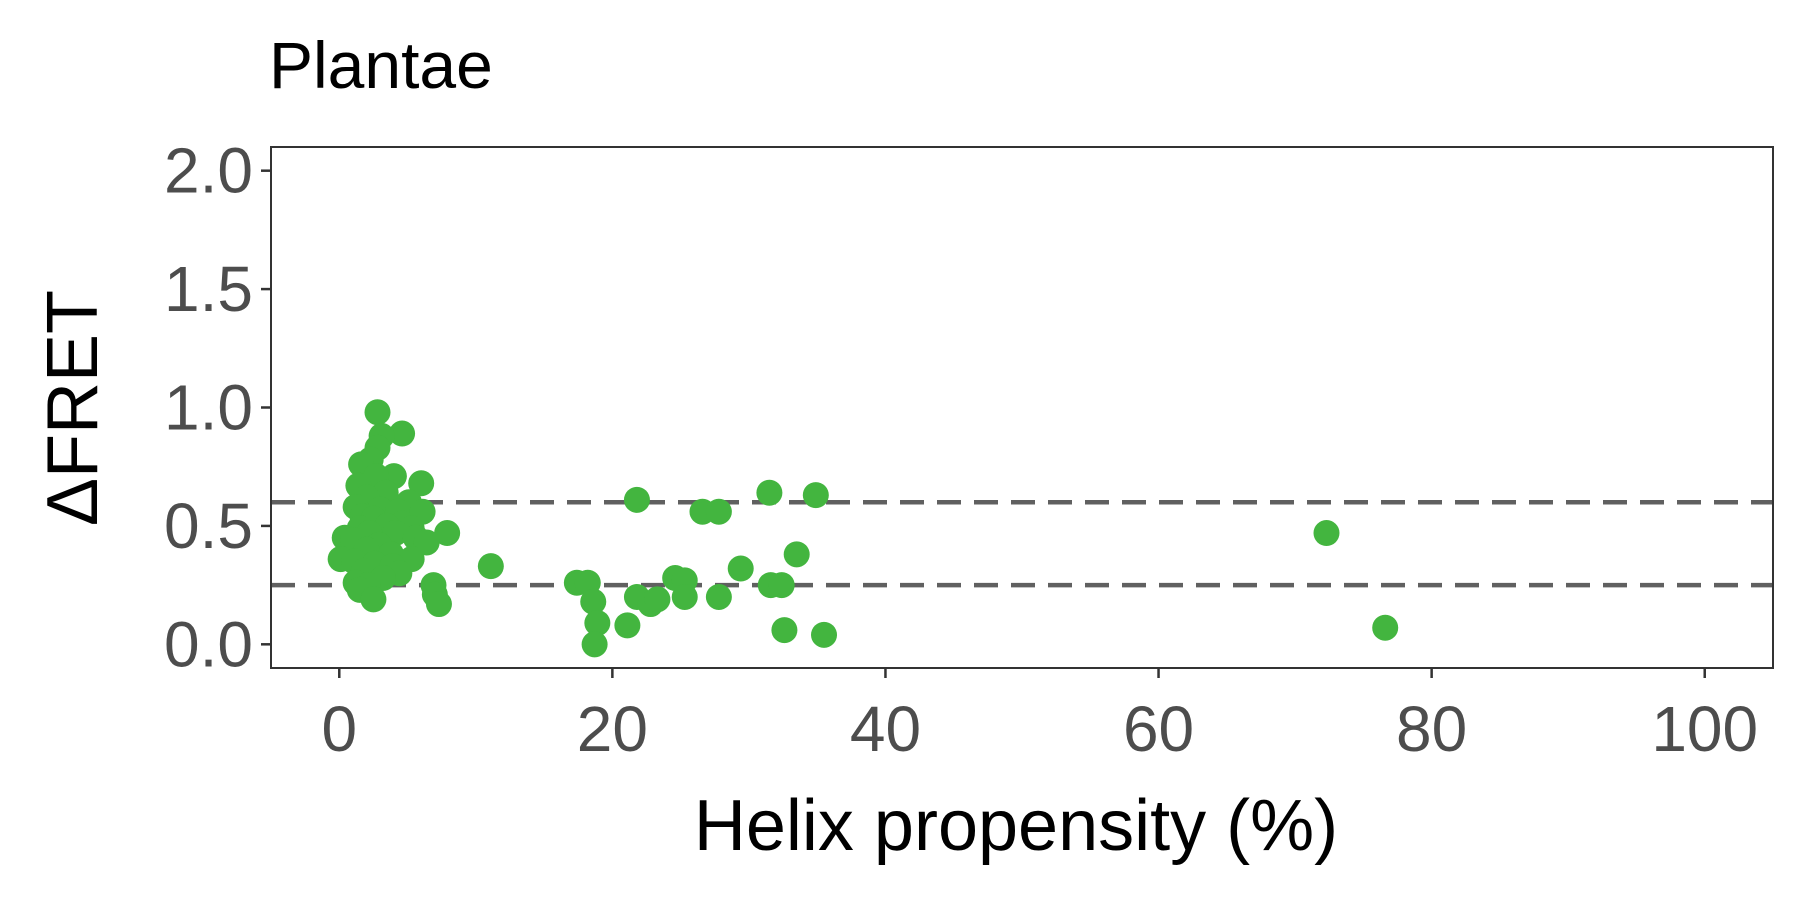 This screenshot has width=1800, height=900. Describe the element at coordinates (208, 171) in the screenshot. I see `y-tick-label: 2.0` at that location.